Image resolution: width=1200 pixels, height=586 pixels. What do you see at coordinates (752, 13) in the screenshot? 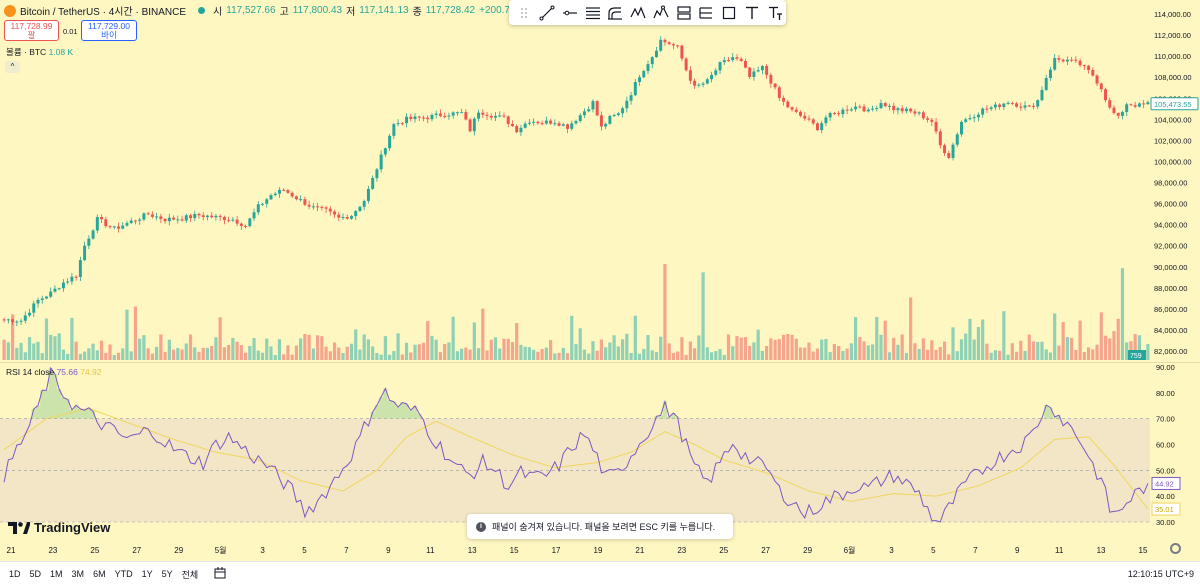
I see `text-icon` at bounding box center [752, 13].